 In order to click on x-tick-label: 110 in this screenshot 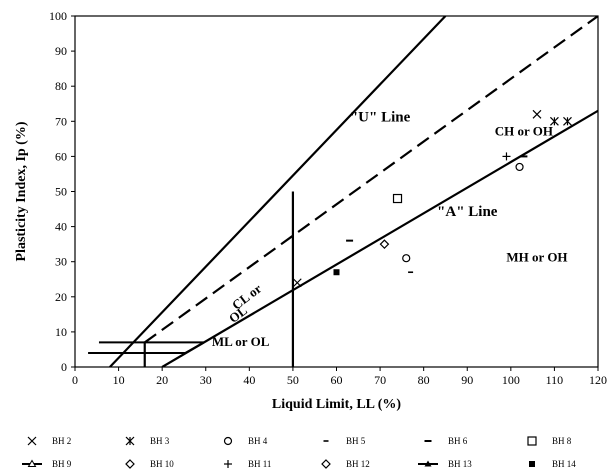, I will do `click(555, 380)`.